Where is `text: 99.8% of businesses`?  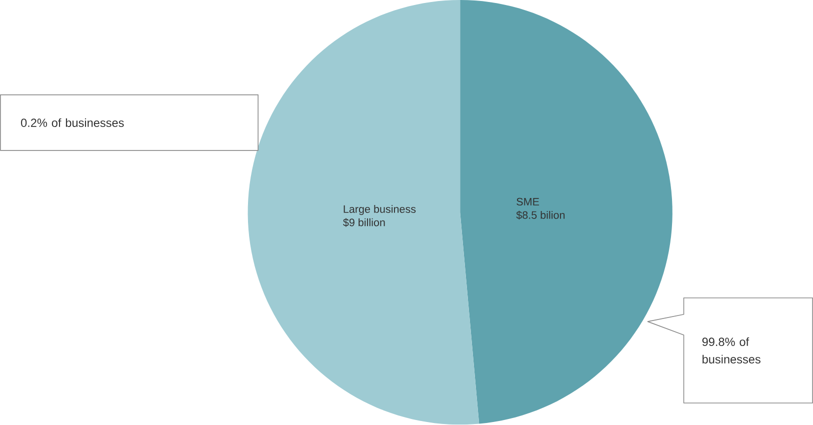
text: 99.8% of businesses is located at coordinates (731, 351).